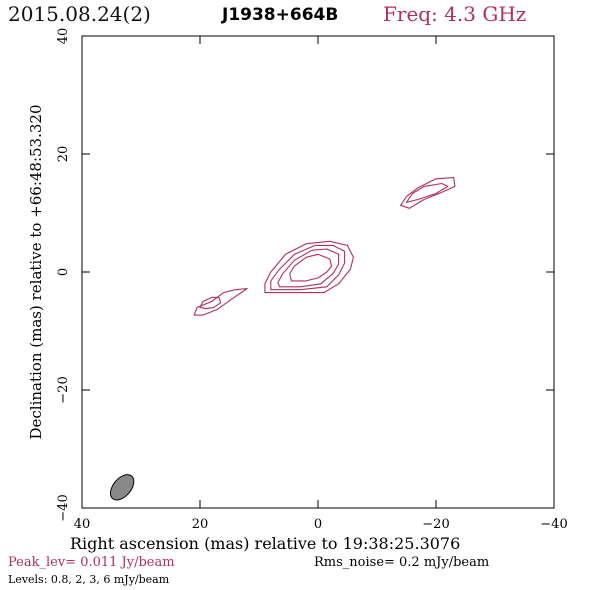 This screenshot has height=590, width=590. I want to click on observation-date: 2015.08.24(2), so click(79, 14).